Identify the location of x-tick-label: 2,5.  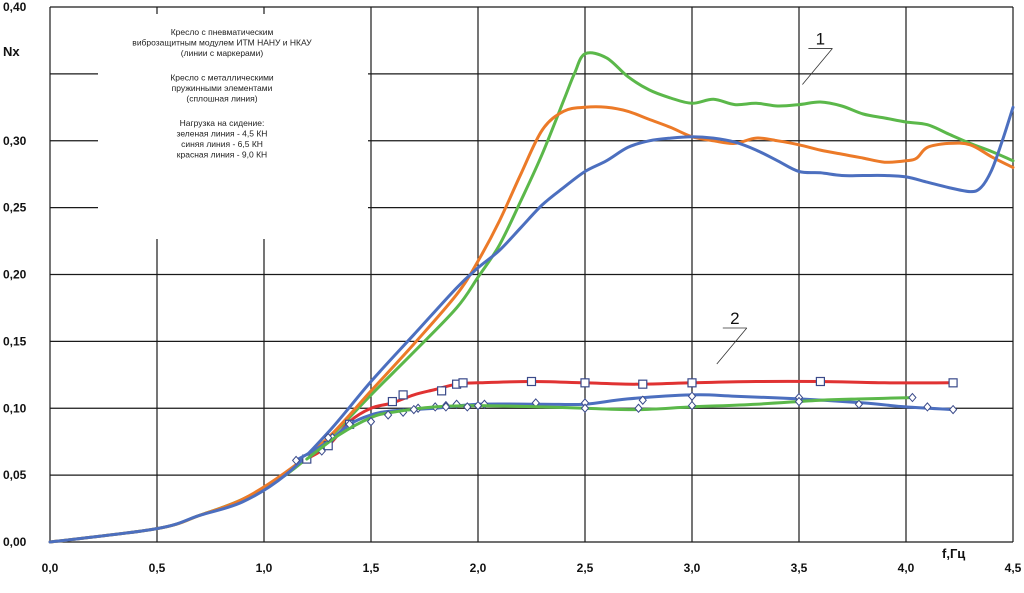
(585, 568).